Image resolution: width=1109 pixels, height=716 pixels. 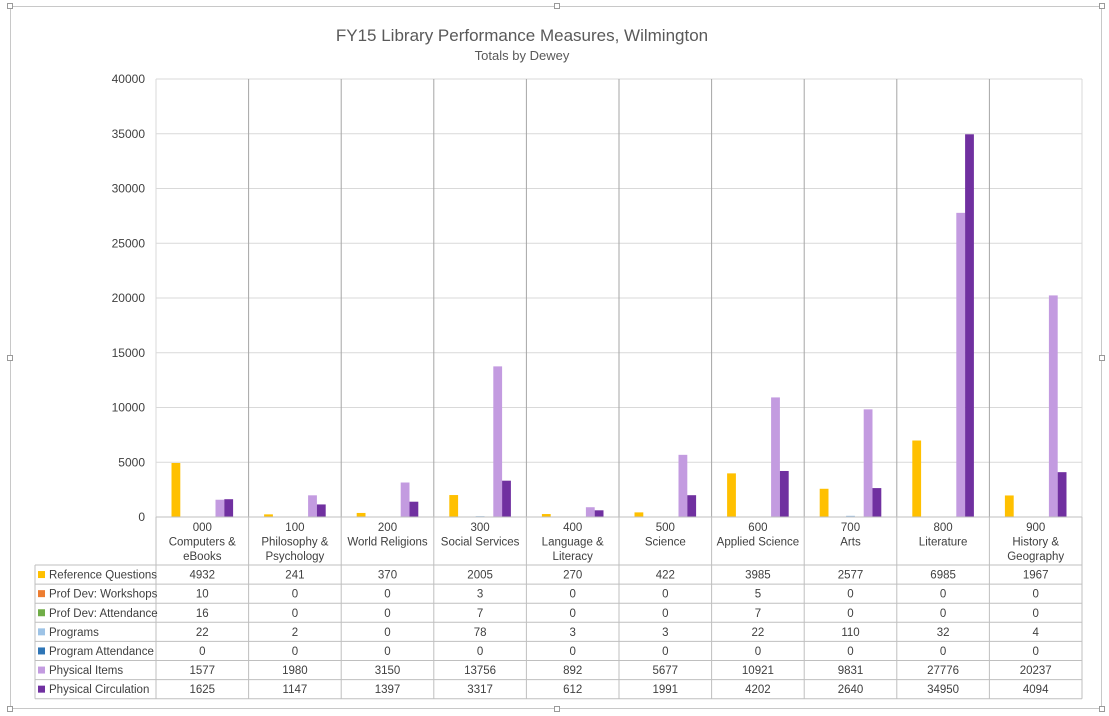 What do you see at coordinates (387, 543) in the screenshot?
I see `category-label: World Religions` at bounding box center [387, 543].